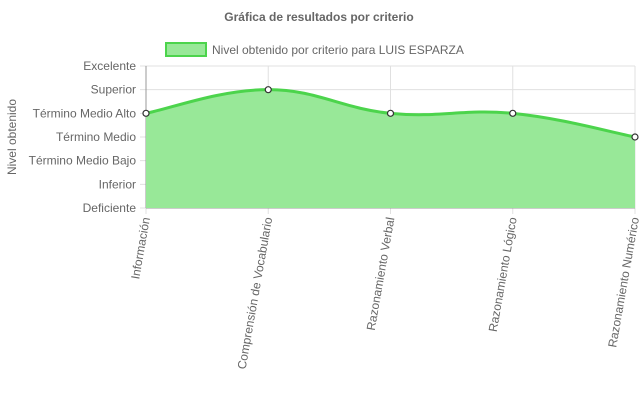 The width and height of the screenshot is (639, 411). Describe the element at coordinates (85, 113) in the screenshot. I see `y-tick-label: Término Medio Alto` at that location.